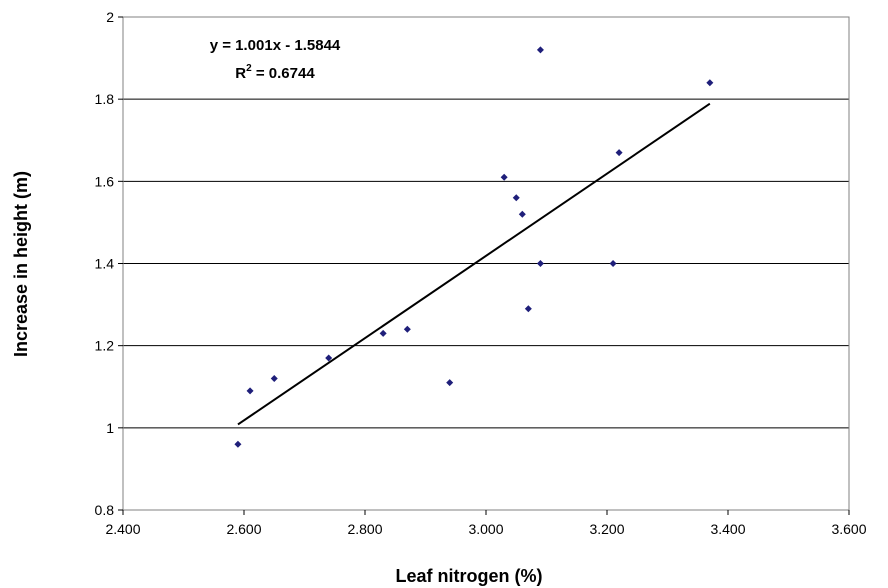 The image size is (888, 588). I want to click on r-squared-label: R2 = 0.6744, so click(275, 72).